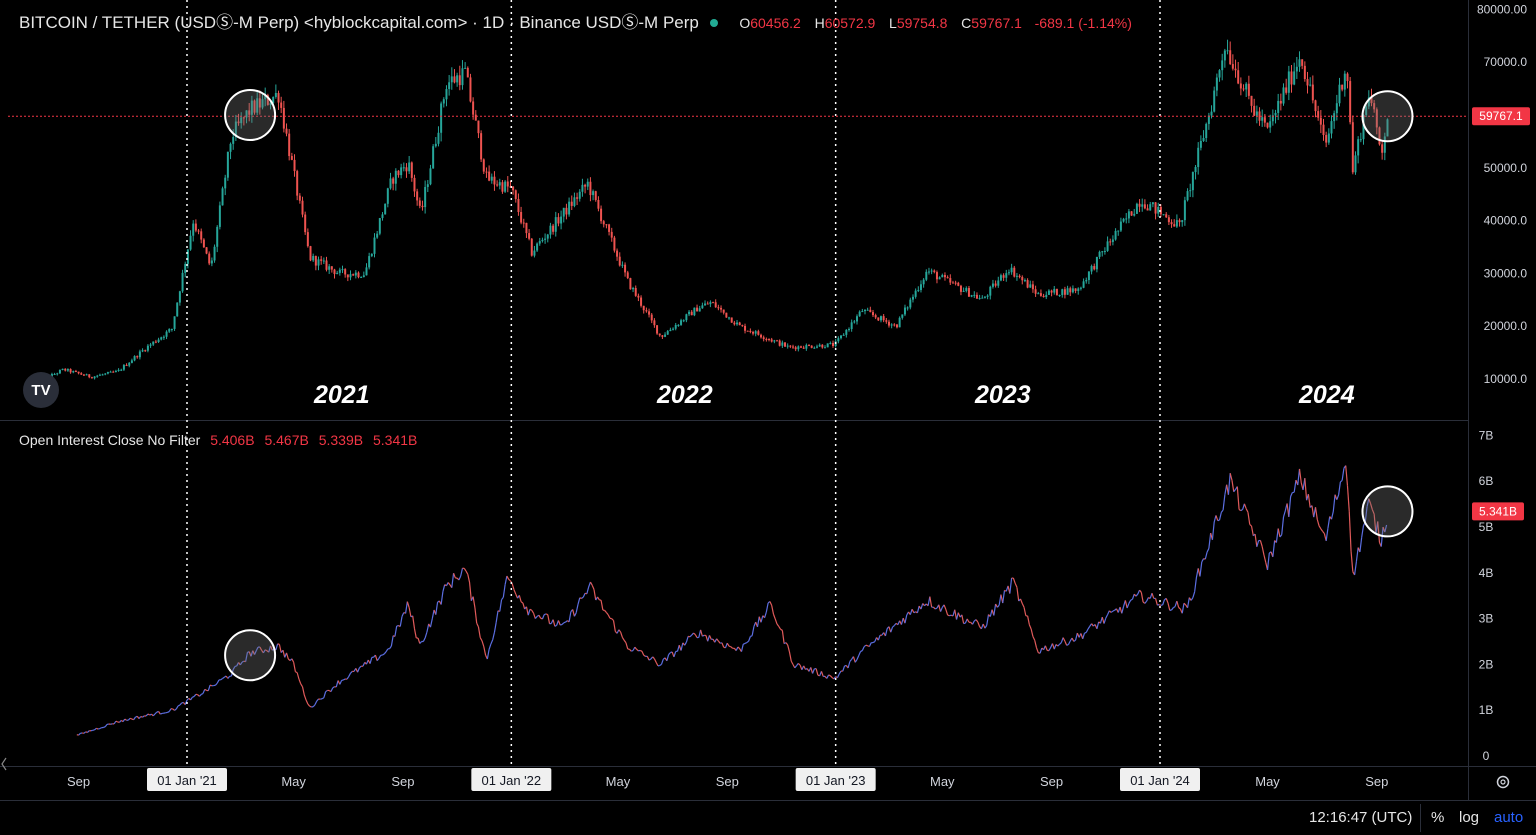 The image size is (1536, 835). Describe the element at coordinates (110, 440) in the screenshot. I see `open-interest-title: Open Interest Close No Filter` at that location.